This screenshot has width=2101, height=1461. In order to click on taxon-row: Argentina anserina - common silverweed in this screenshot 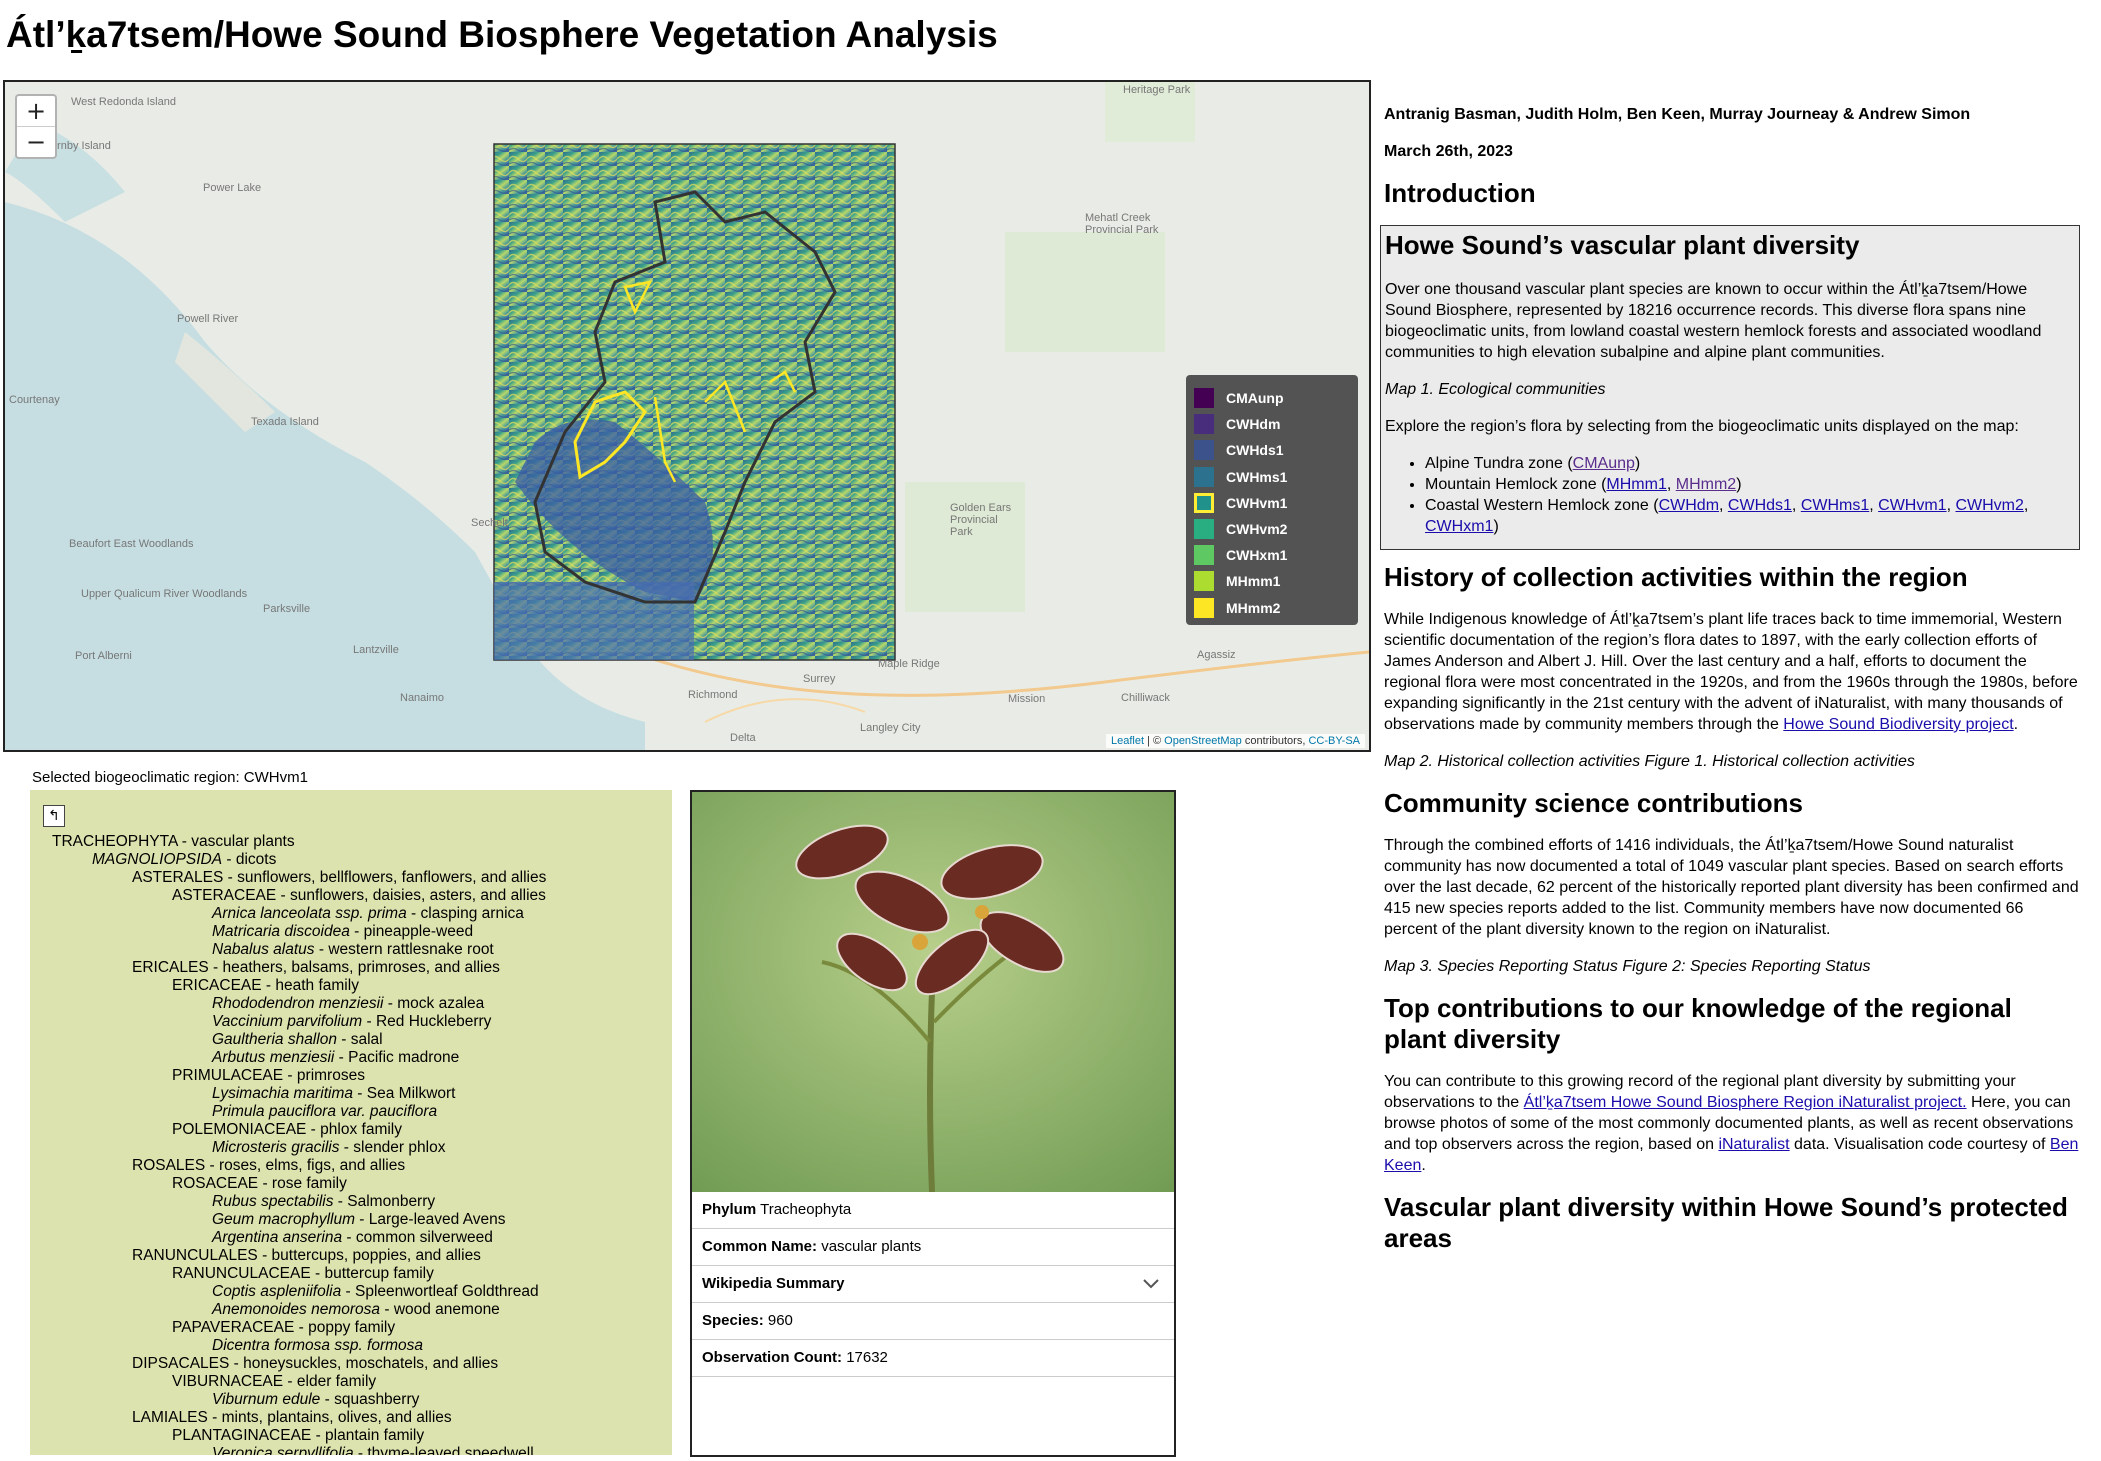, I will do `click(288, 1238)`.